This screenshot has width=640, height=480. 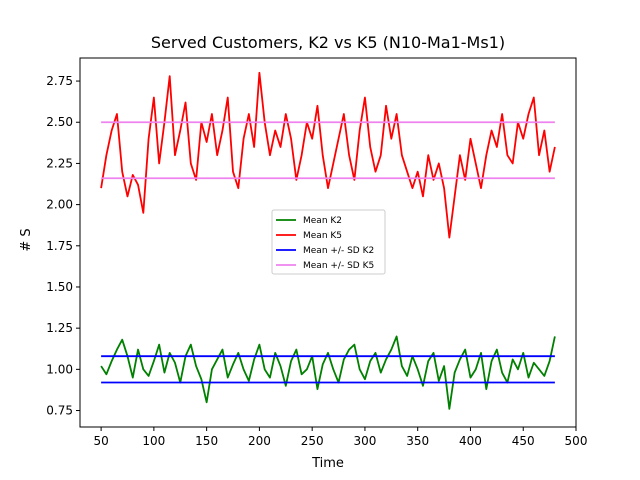 What do you see at coordinates (59, 246) in the screenshot?
I see `y-tick-label: 1.75` at bounding box center [59, 246].